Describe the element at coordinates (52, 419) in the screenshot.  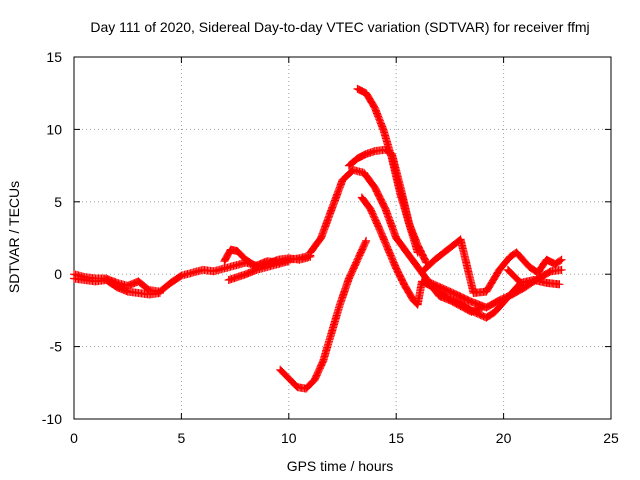
I see `y-tick-label: -10` at that location.